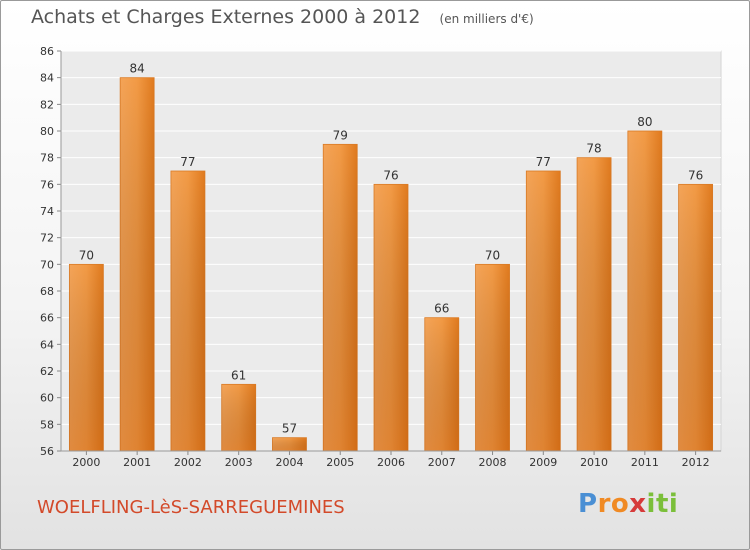  I want to click on x-tick-label: 2008, so click(493, 462).